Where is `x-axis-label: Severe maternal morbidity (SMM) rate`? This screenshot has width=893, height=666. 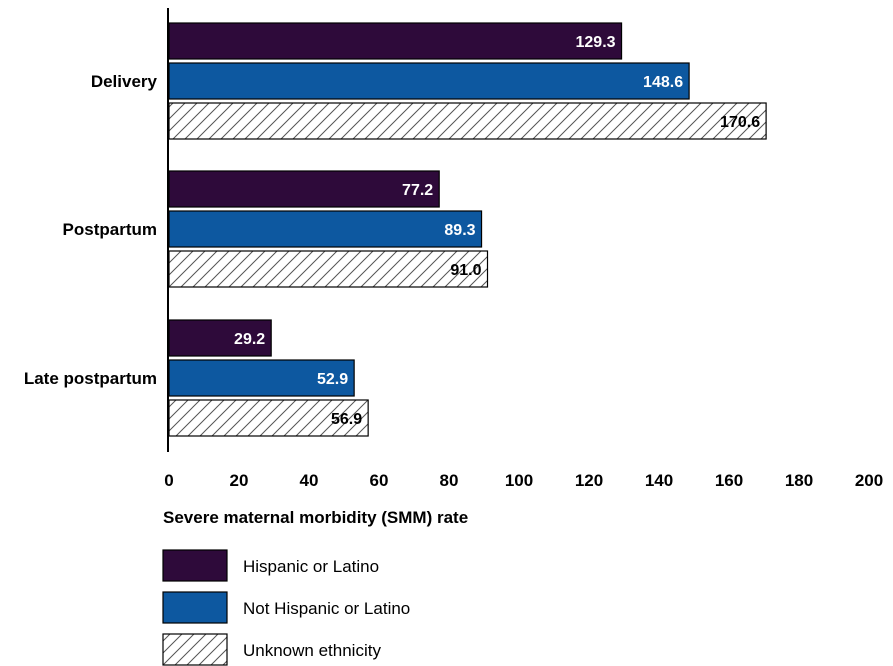
x-axis-label: Severe maternal morbidity (SMM) rate is located at coordinates (315, 517).